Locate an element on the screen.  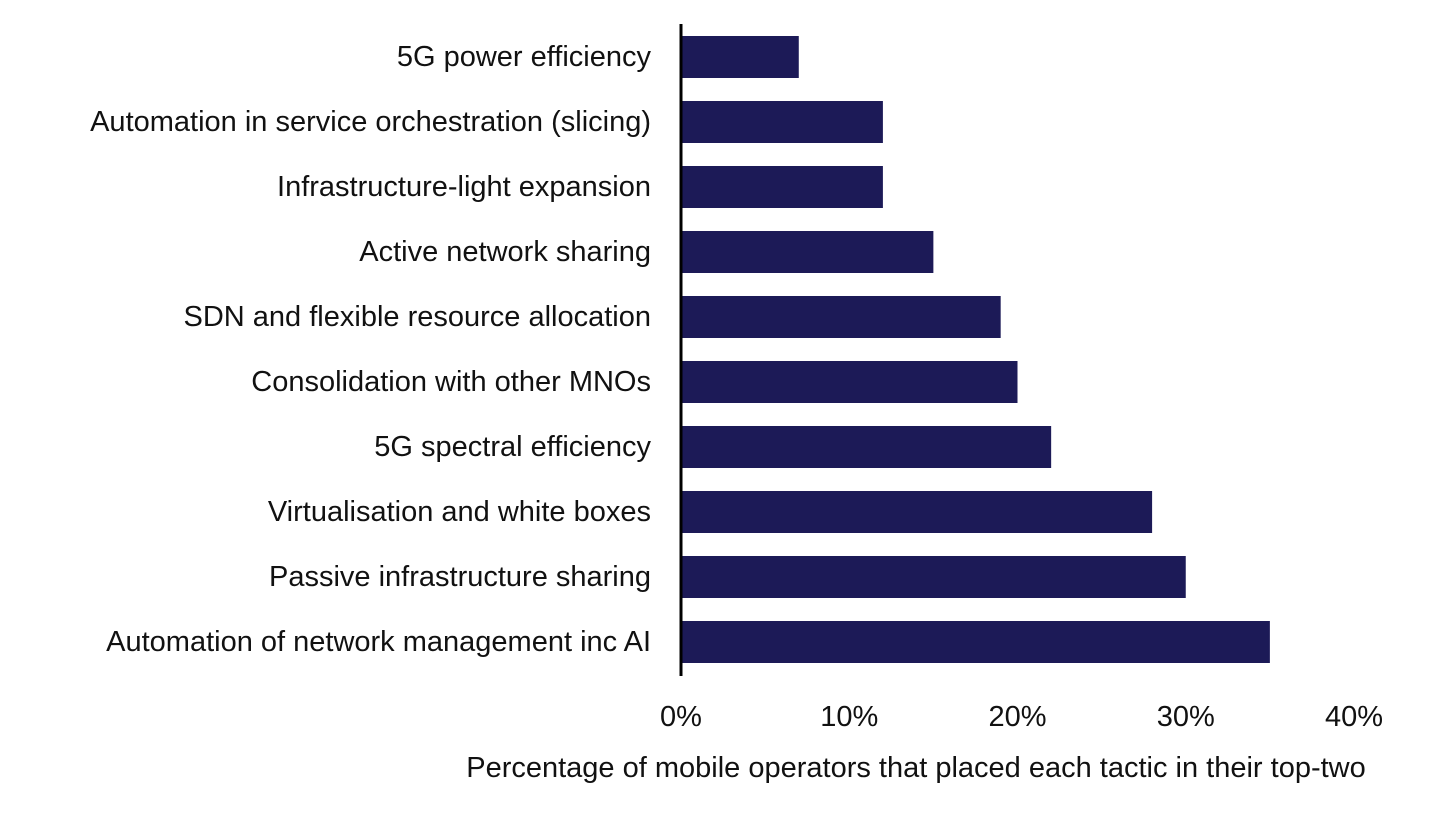
category-label: Infrastructure-light expansion is located at coordinates (464, 187).